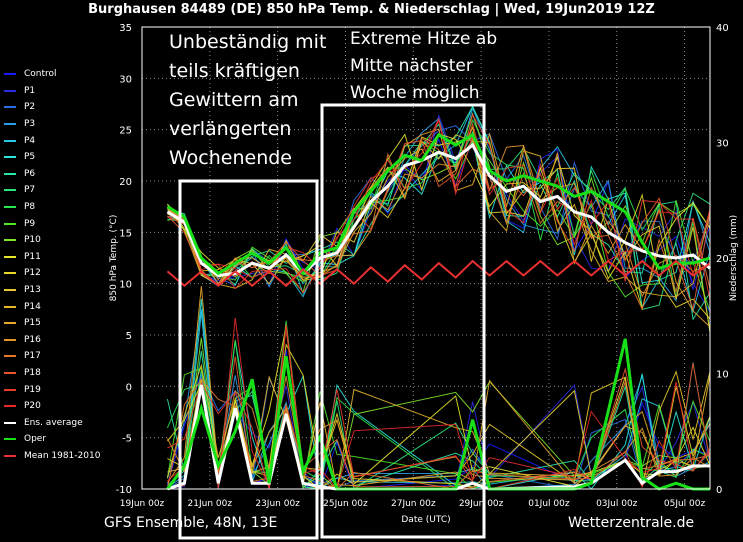 The width and height of the screenshot is (743, 542). Describe the element at coordinates (52, 323) in the screenshot. I see `legend-item: P15` at that location.